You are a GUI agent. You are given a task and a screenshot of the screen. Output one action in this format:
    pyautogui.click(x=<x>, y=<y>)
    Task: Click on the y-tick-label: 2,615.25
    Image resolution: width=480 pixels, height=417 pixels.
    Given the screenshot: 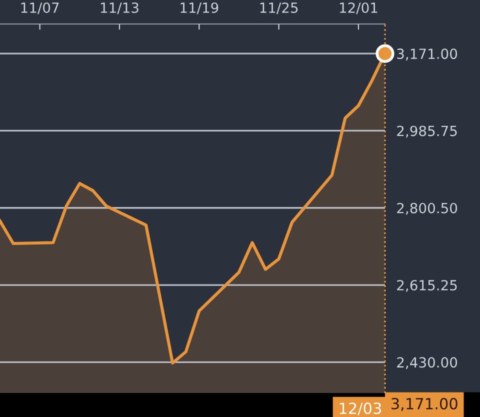 What is the action you would take?
    pyautogui.click(x=427, y=286)
    